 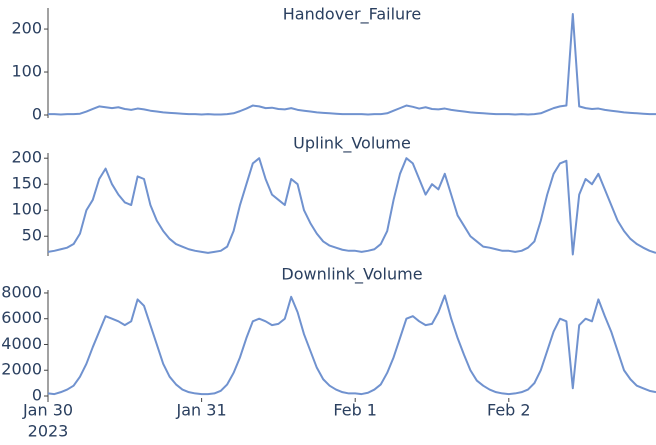 I want to click on x-tick-label: Feb 2, so click(x=509, y=410).